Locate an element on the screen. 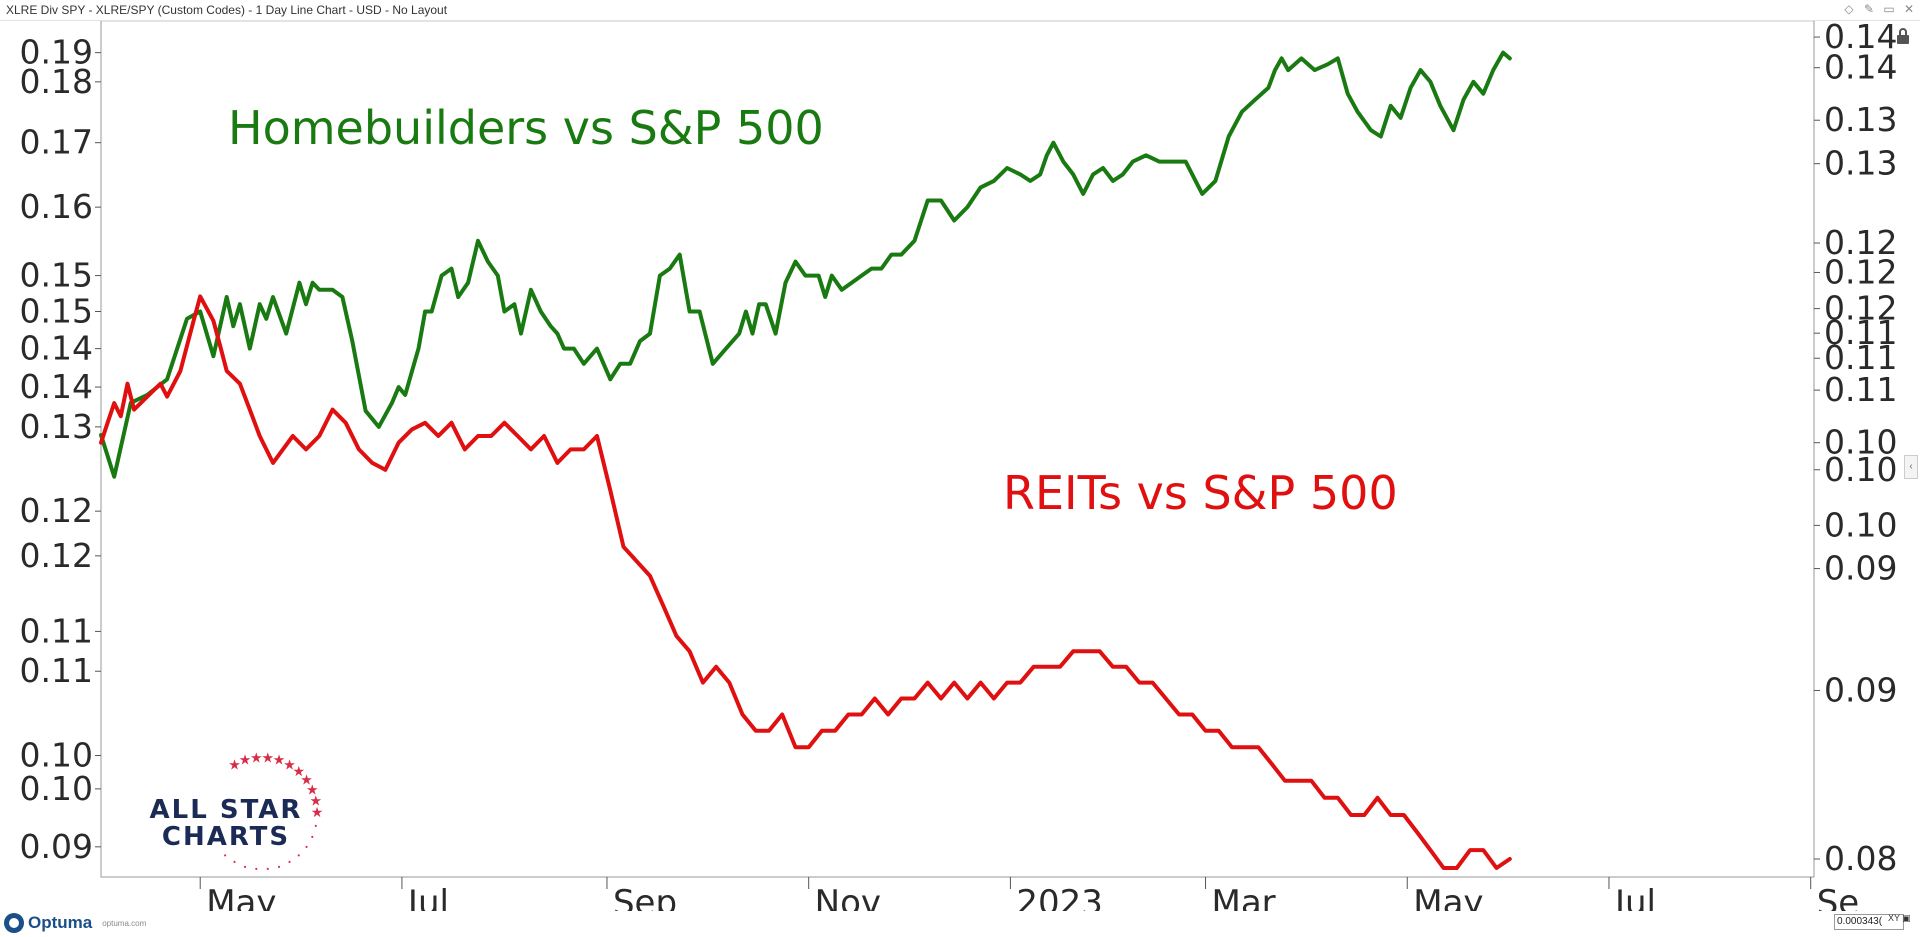  right-tick-label: 0.08 is located at coordinates (1860, 858).